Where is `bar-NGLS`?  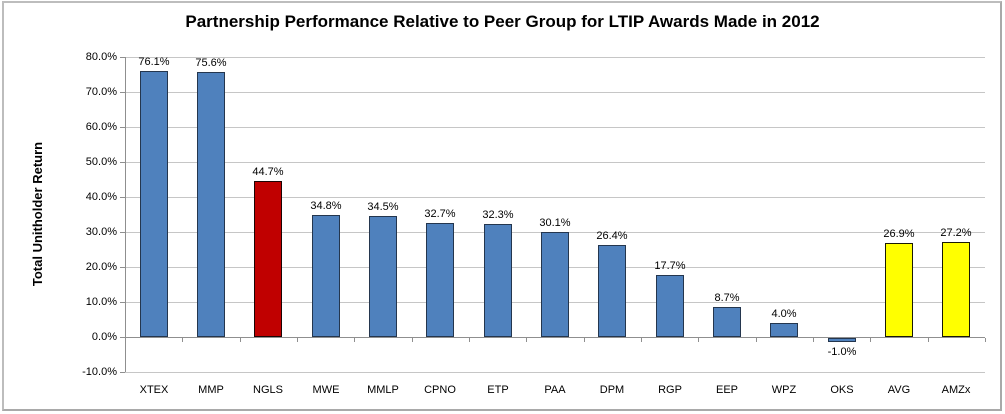
bar-NGLS is located at coordinates (268, 259).